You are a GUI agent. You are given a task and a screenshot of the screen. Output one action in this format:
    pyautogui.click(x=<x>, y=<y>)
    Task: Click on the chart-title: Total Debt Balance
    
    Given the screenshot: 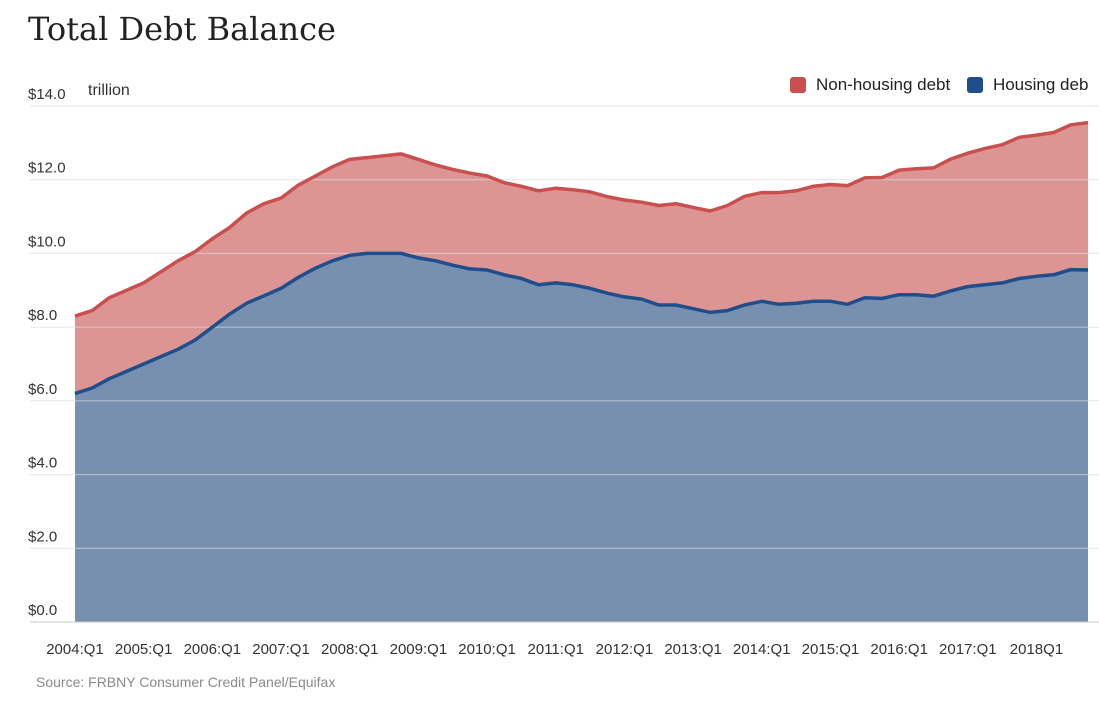 What is the action you would take?
    pyautogui.click(x=182, y=29)
    